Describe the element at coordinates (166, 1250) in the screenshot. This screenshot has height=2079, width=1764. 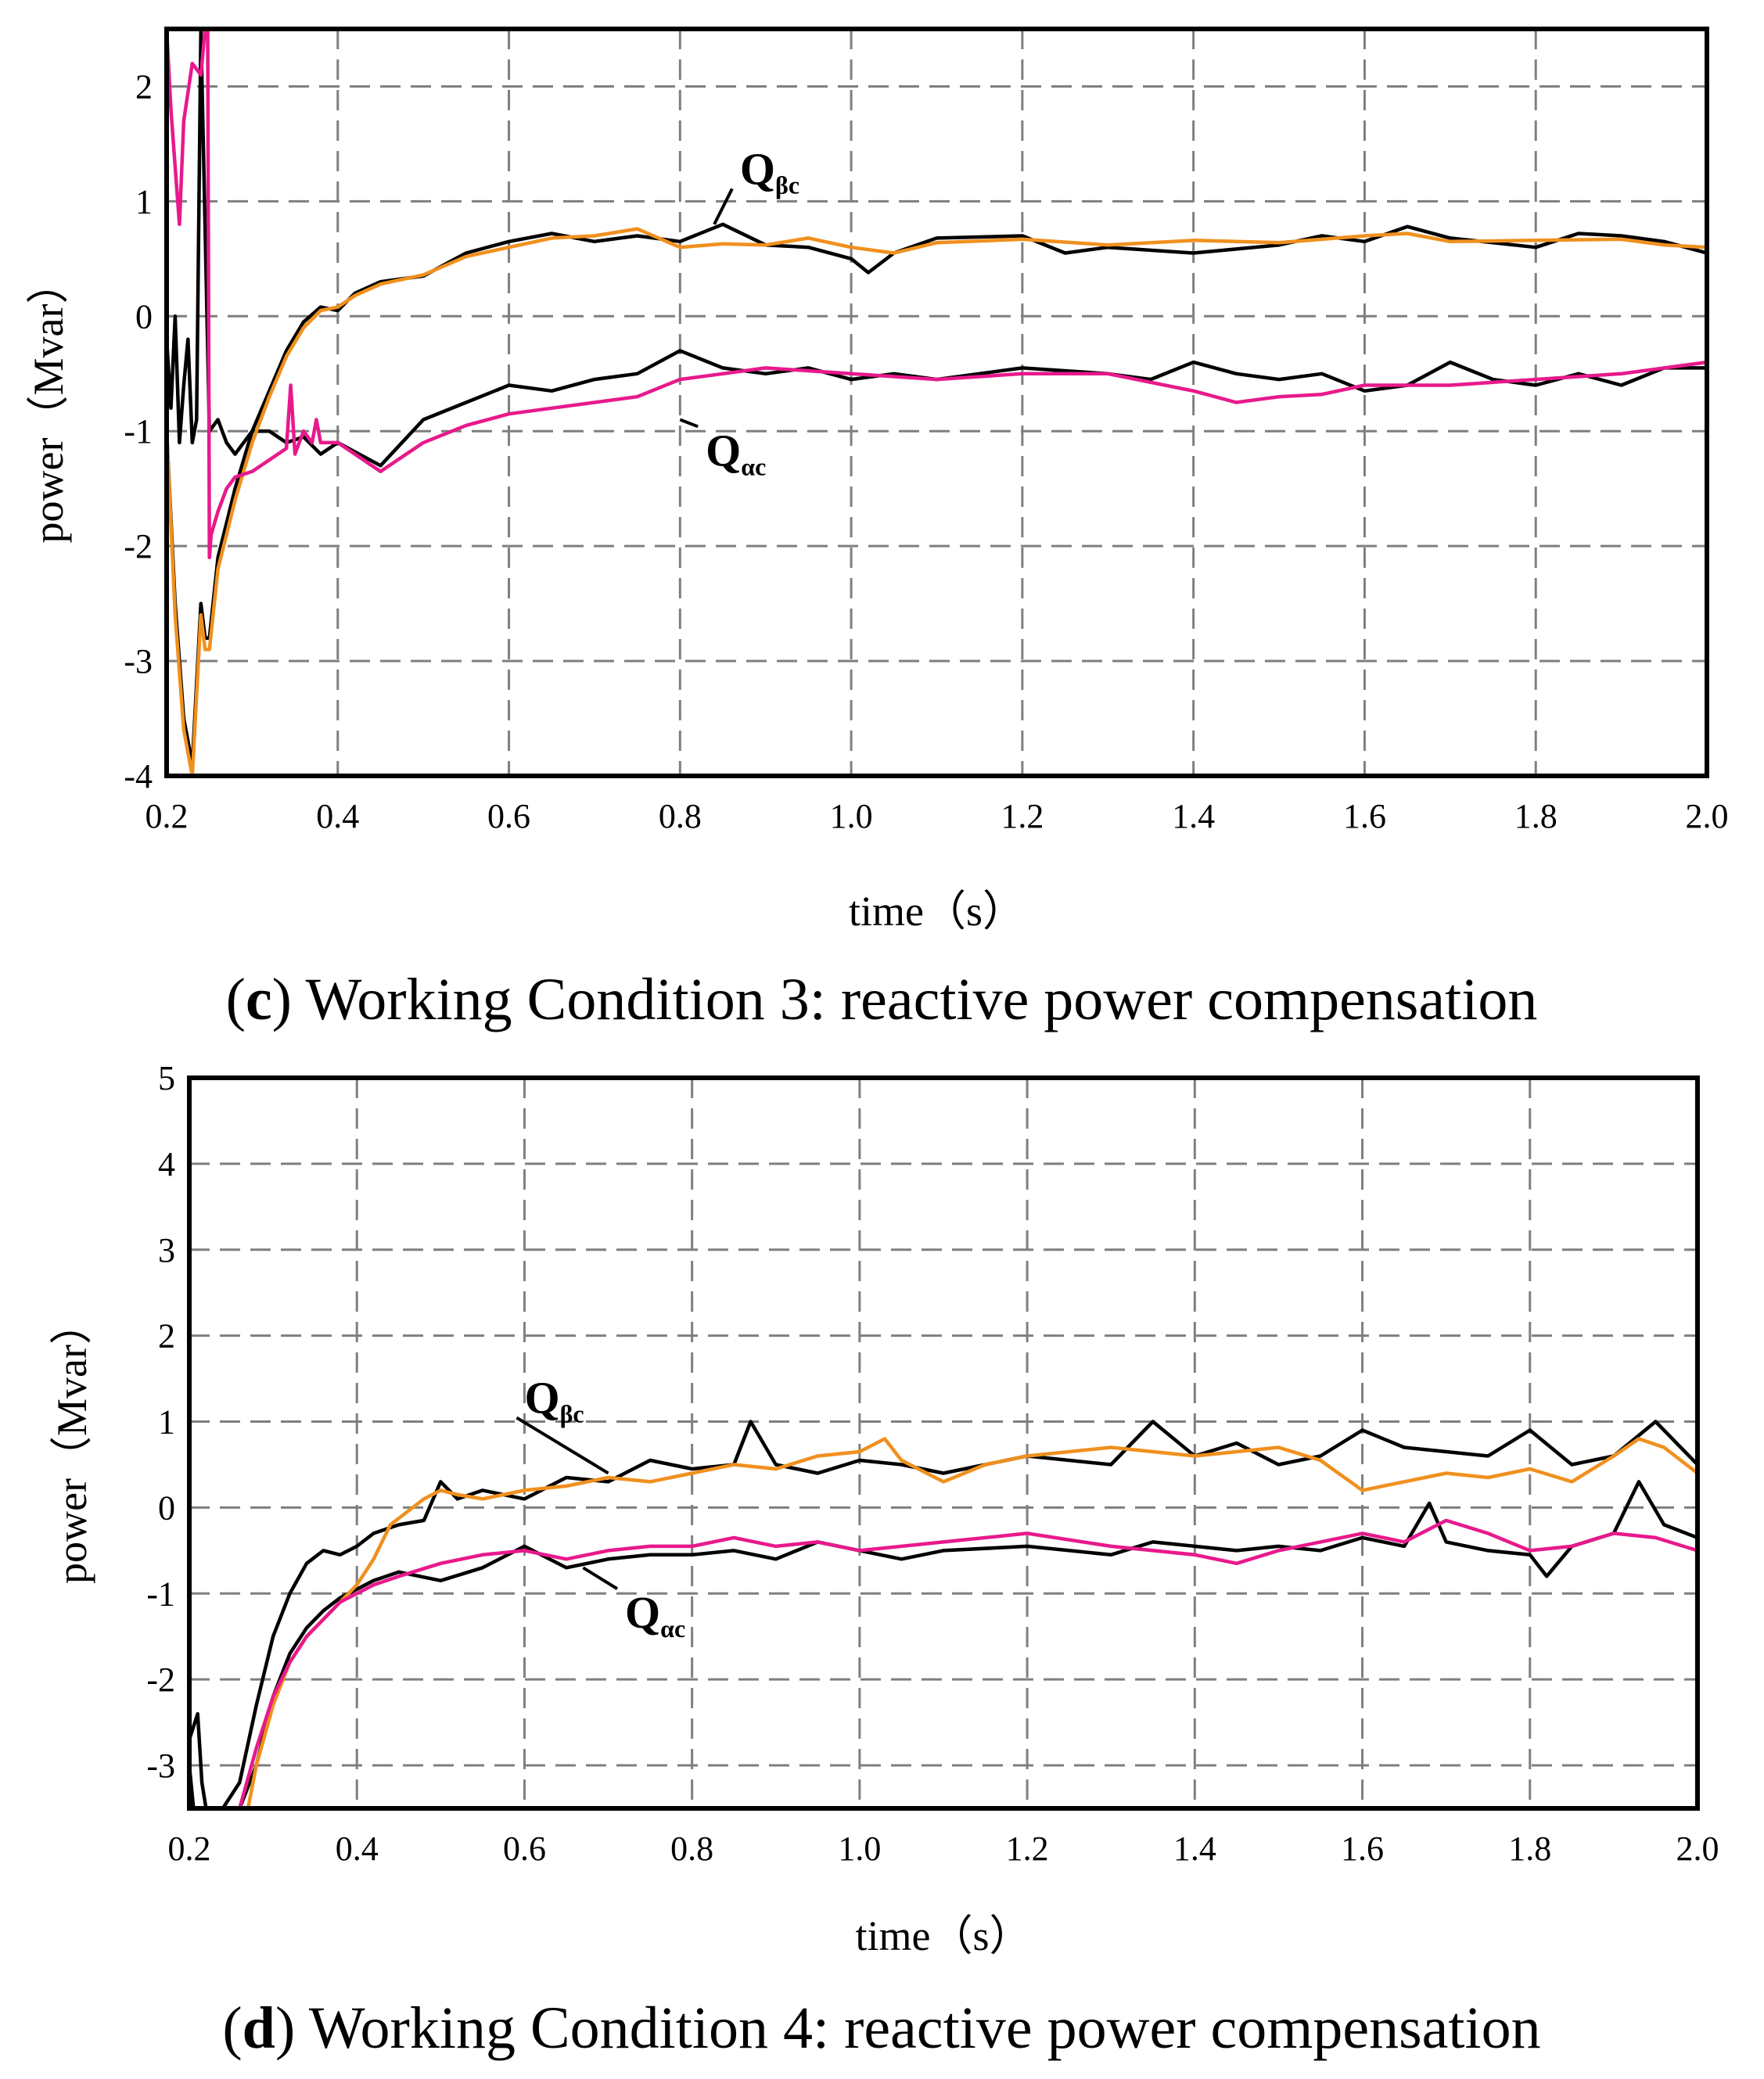
I see `y-tick-label: 3` at that location.